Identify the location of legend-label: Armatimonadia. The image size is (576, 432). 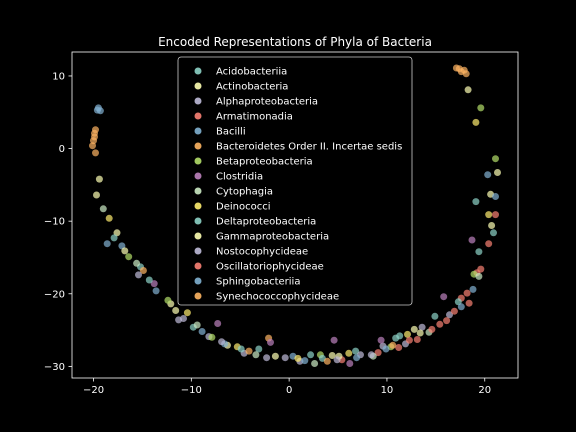
(254, 117).